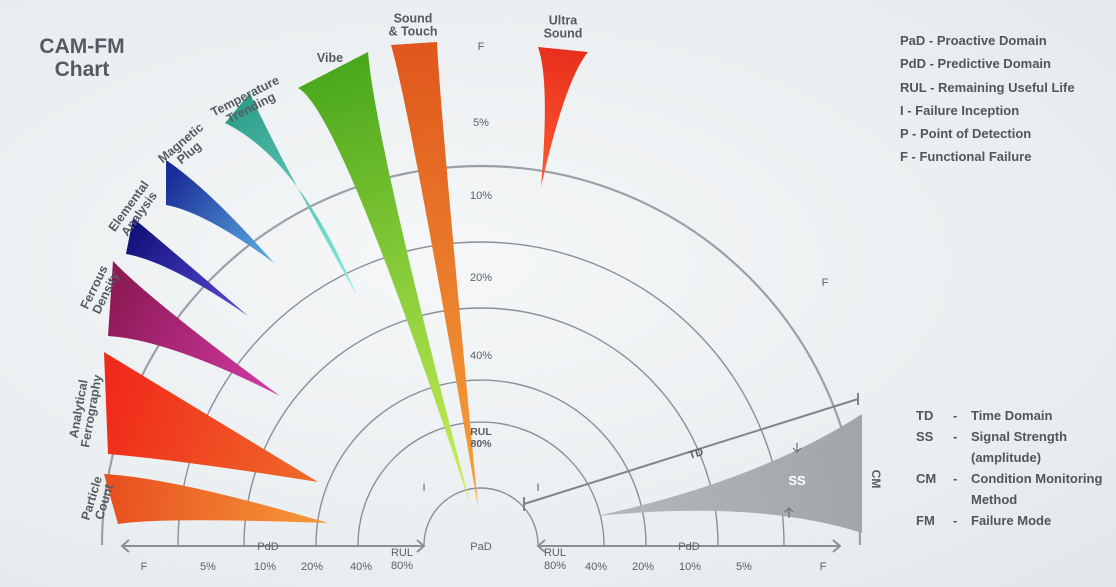 Image resolution: width=1116 pixels, height=587 pixels. Describe the element at coordinates (729, 473) in the screenshot. I see `signal-strength-wedge` at that location.